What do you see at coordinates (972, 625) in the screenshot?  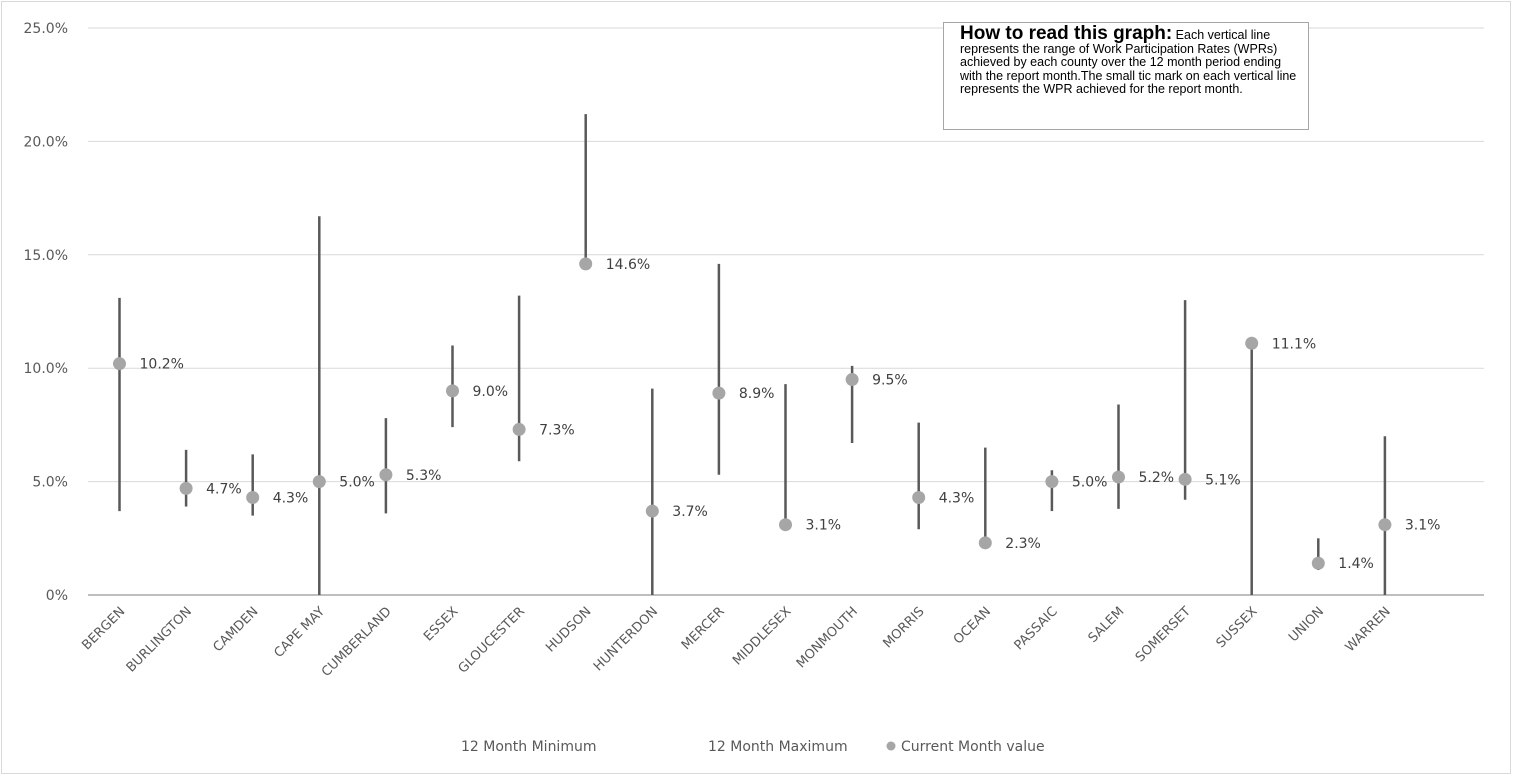 I see `x-tick-label: OCEAN` at bounding box center [972, 625].